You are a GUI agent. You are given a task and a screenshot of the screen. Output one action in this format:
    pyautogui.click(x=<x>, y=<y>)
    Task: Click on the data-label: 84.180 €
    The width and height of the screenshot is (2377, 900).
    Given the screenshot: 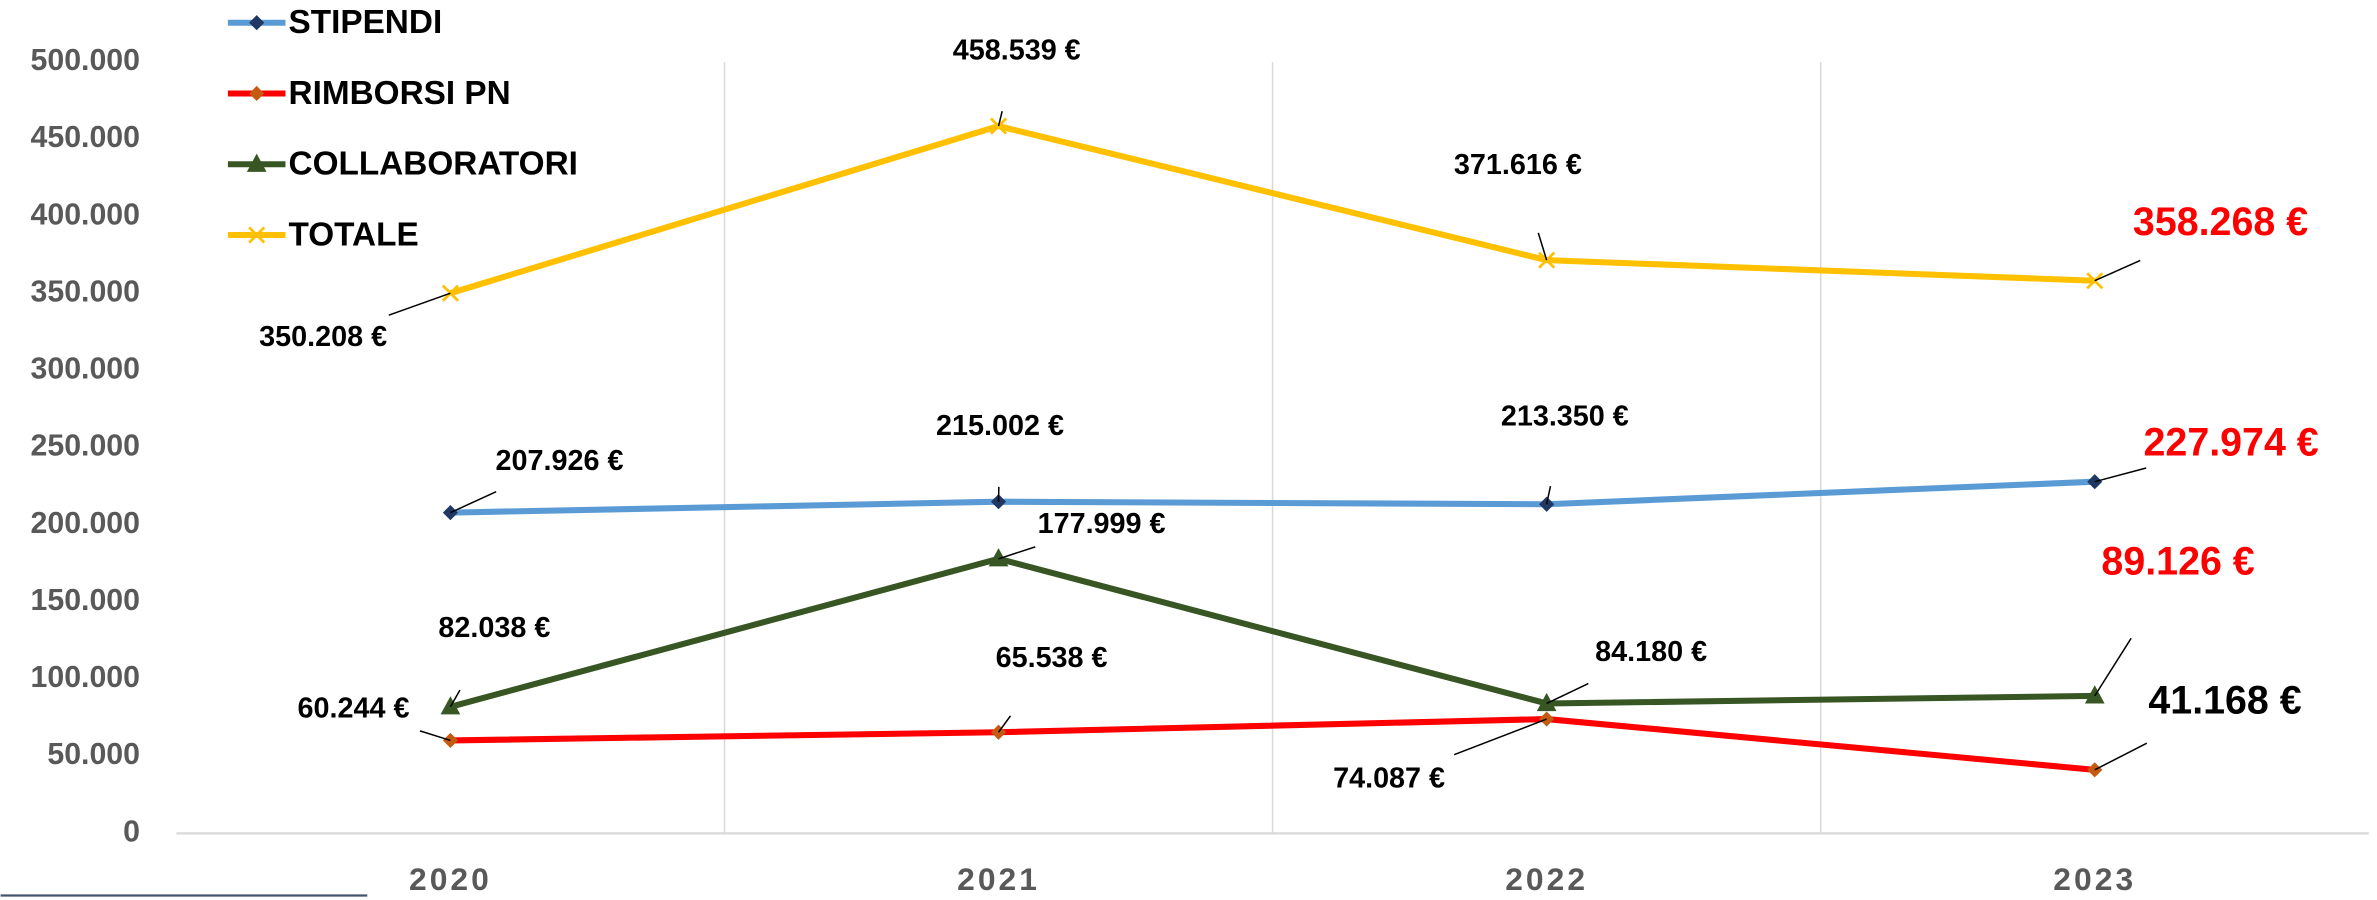 What is the action you would take?
    pyautogui.click(x=1651, y=652)
    